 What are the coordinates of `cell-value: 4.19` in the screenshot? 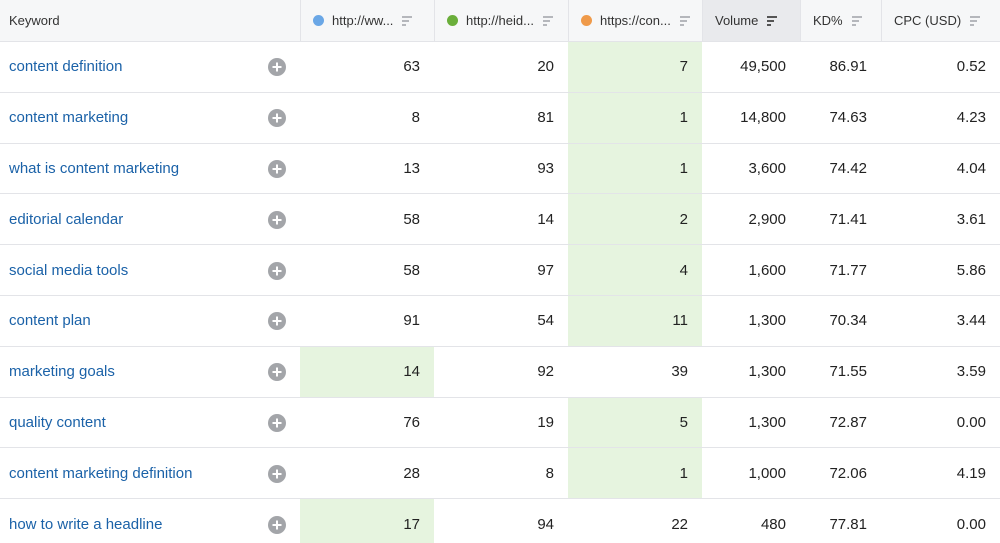 It's located at (971, 473).